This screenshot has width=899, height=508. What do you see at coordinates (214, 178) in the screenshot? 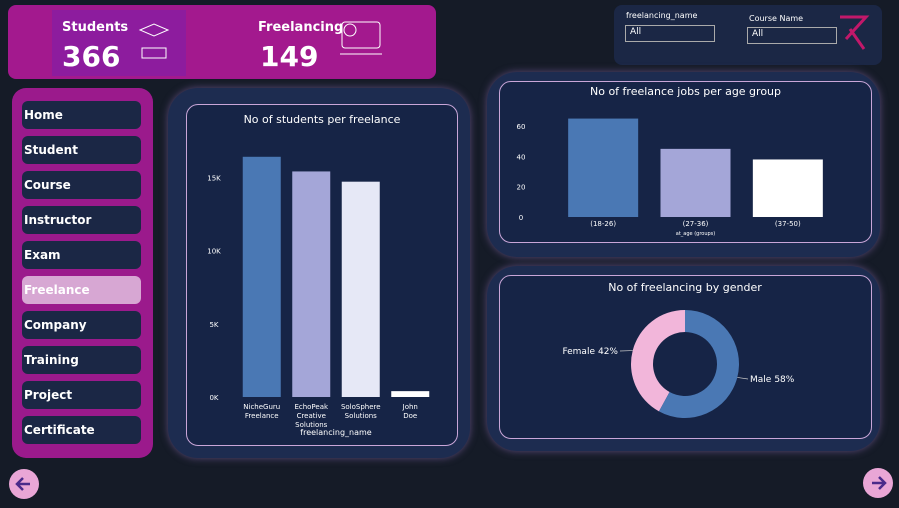
I see `y-tick-label: 15K` at bounding box center [214, 178].